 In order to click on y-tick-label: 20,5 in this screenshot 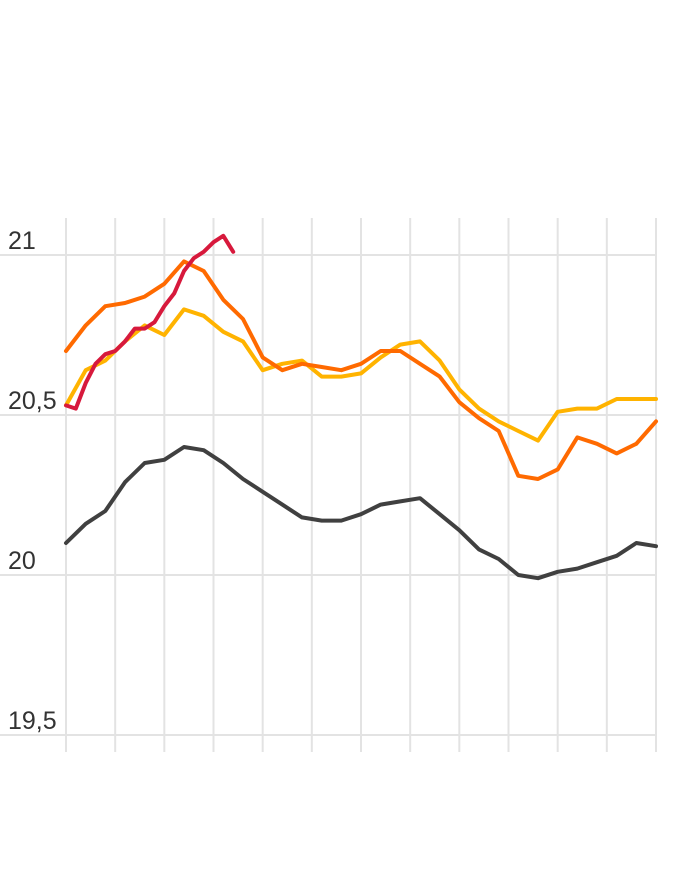, I will do `click(32, 401)`.